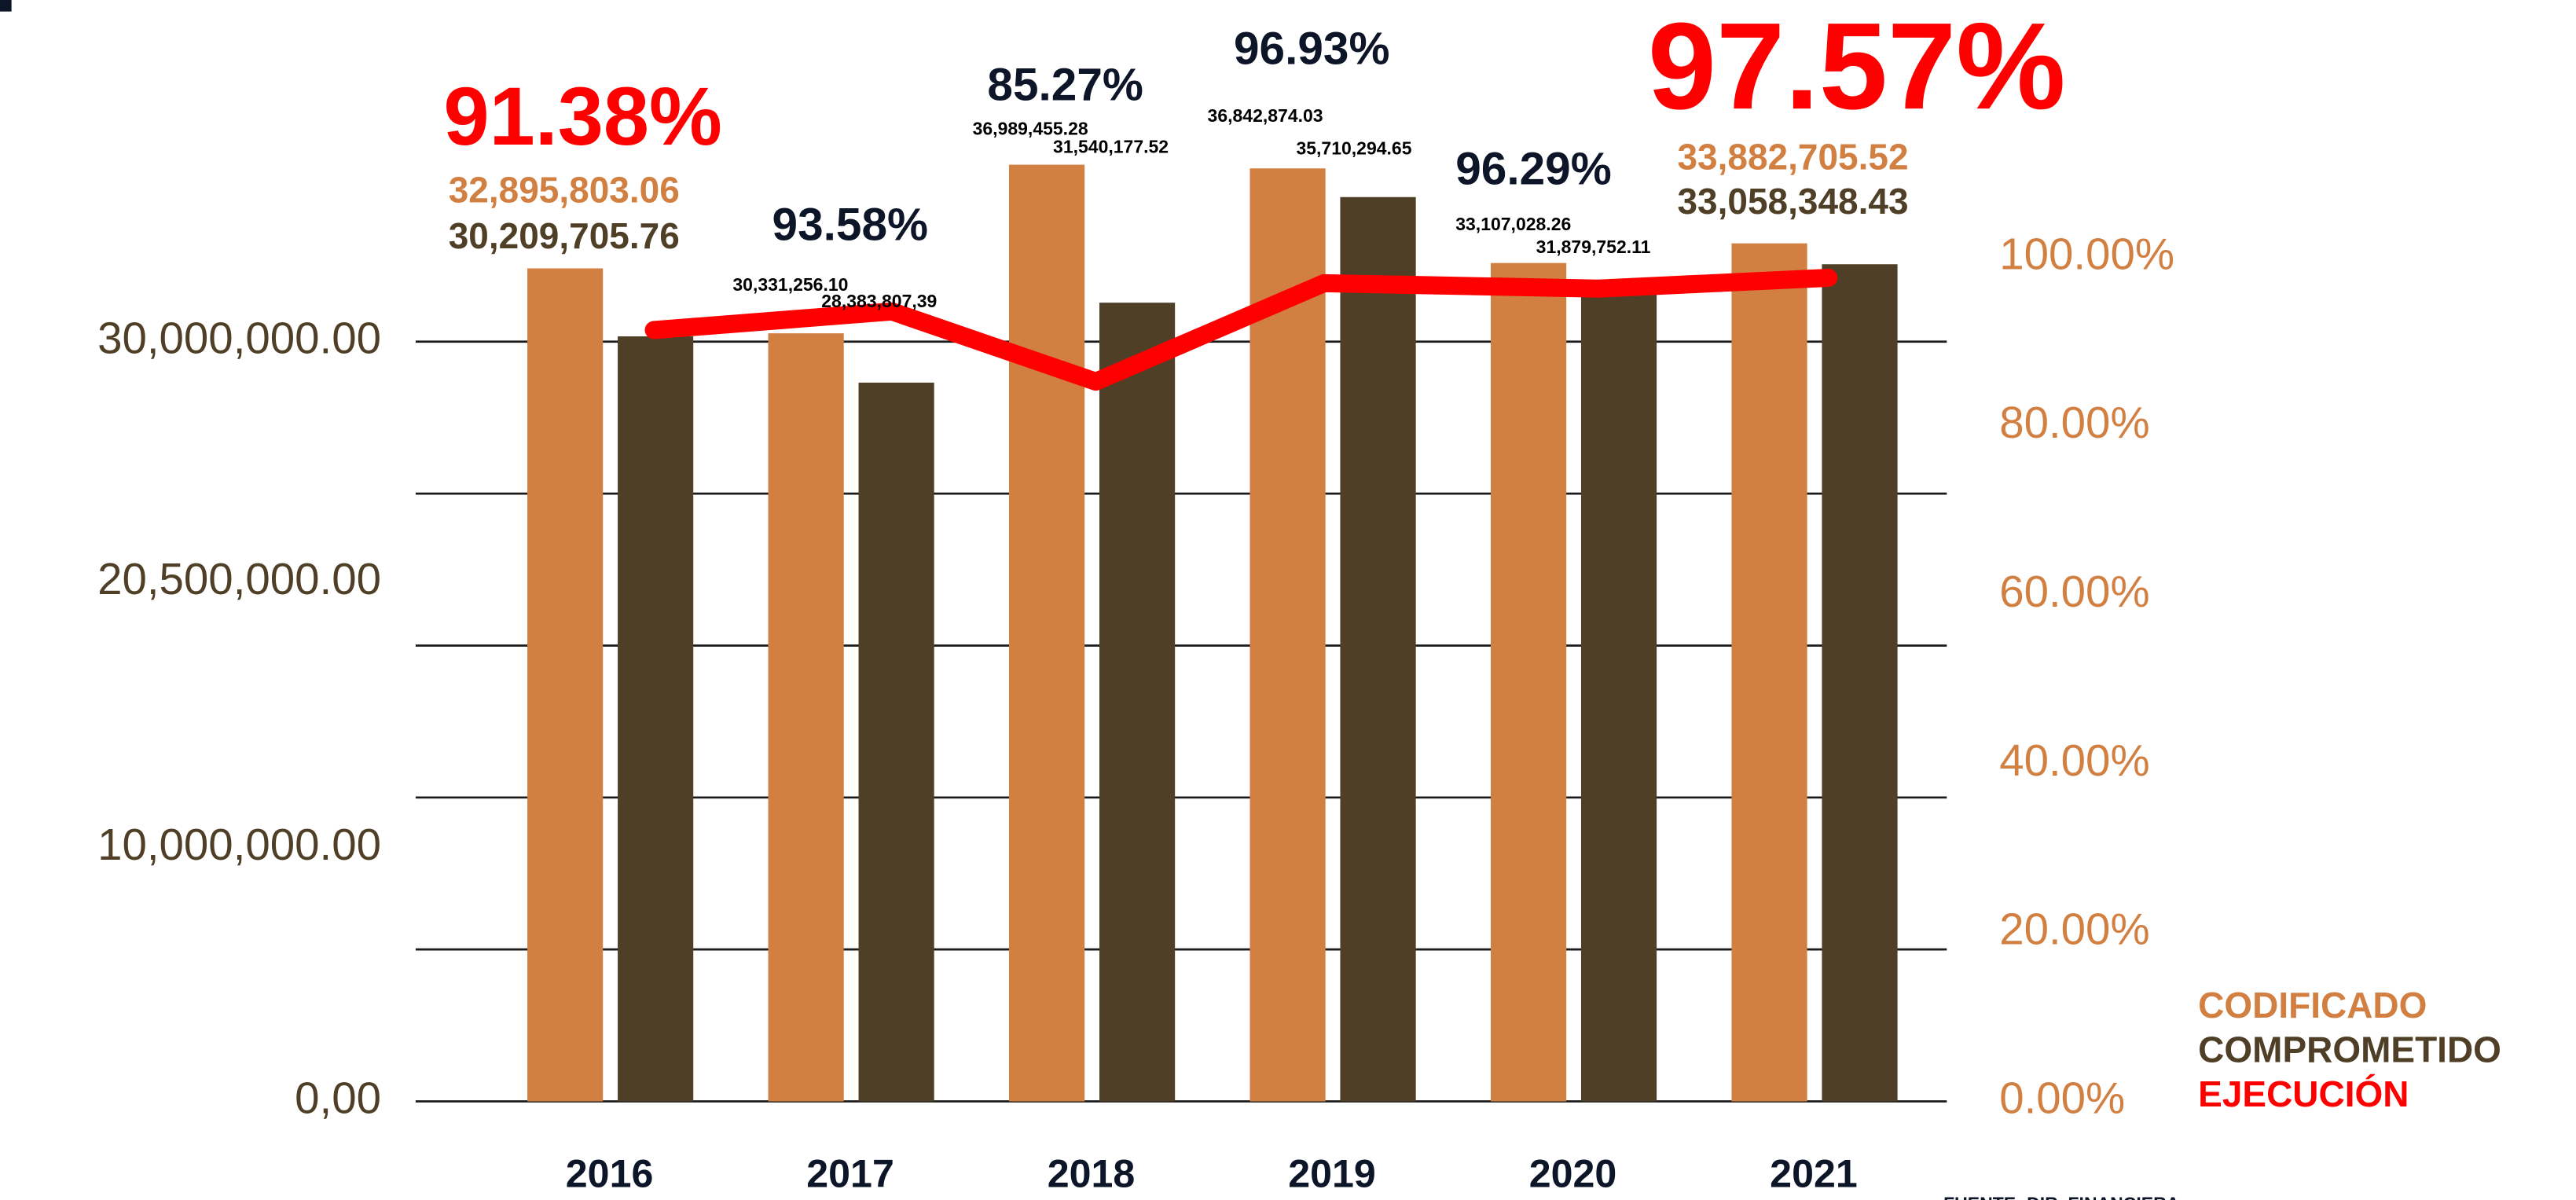  What do you see at coordinates (2074, 760) in the screenshot?
I see `y2-tick-label: 40.00%` at bounding box center [2074, 760].